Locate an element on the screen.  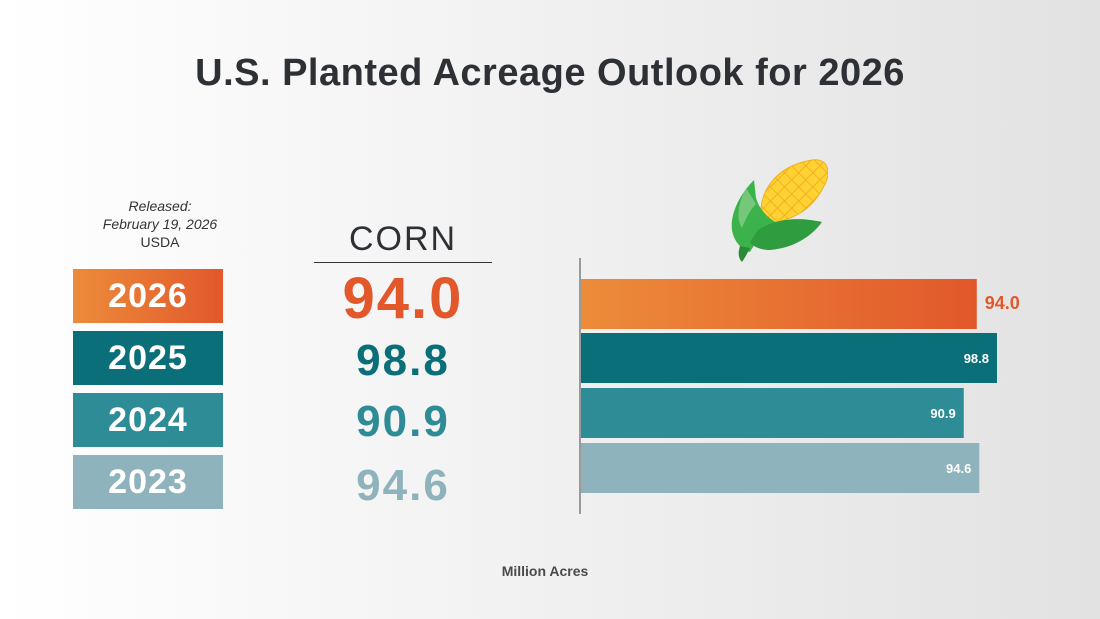
bar-2024 is located at coordinates (772, 413).